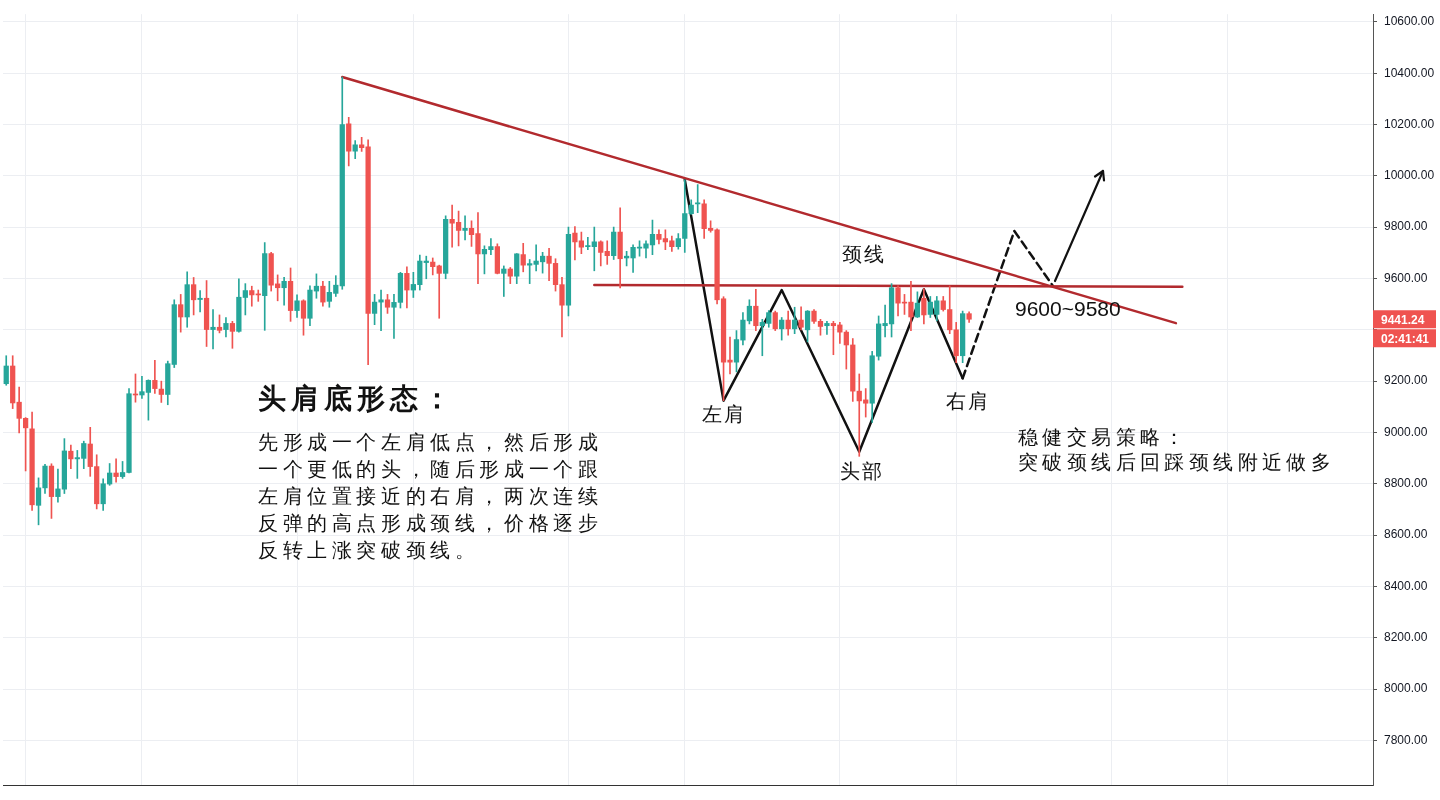 Image resolution: width=1440 pixels, height=800 pixels. I want to click on annotation: 先形成一个左肩低点，然后形成一个更低的头，随后形成一个跟左肩位置接近的右肩，两次连续反弹的高点形成颈线，价格逐步反转上涨突破颈线。, so click(431, 496).